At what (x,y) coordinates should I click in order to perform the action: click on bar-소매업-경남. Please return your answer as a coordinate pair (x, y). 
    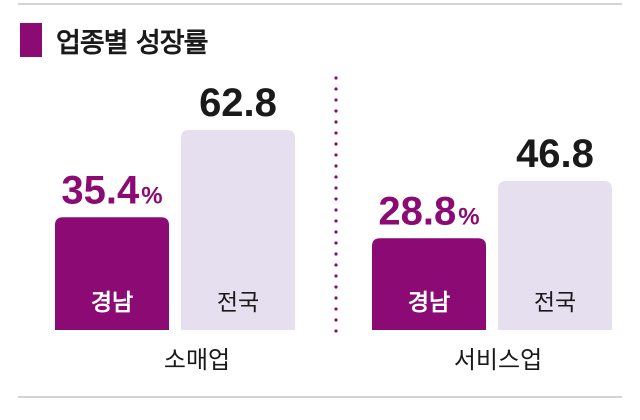
    Looking at the image, I should click on (112, 273).